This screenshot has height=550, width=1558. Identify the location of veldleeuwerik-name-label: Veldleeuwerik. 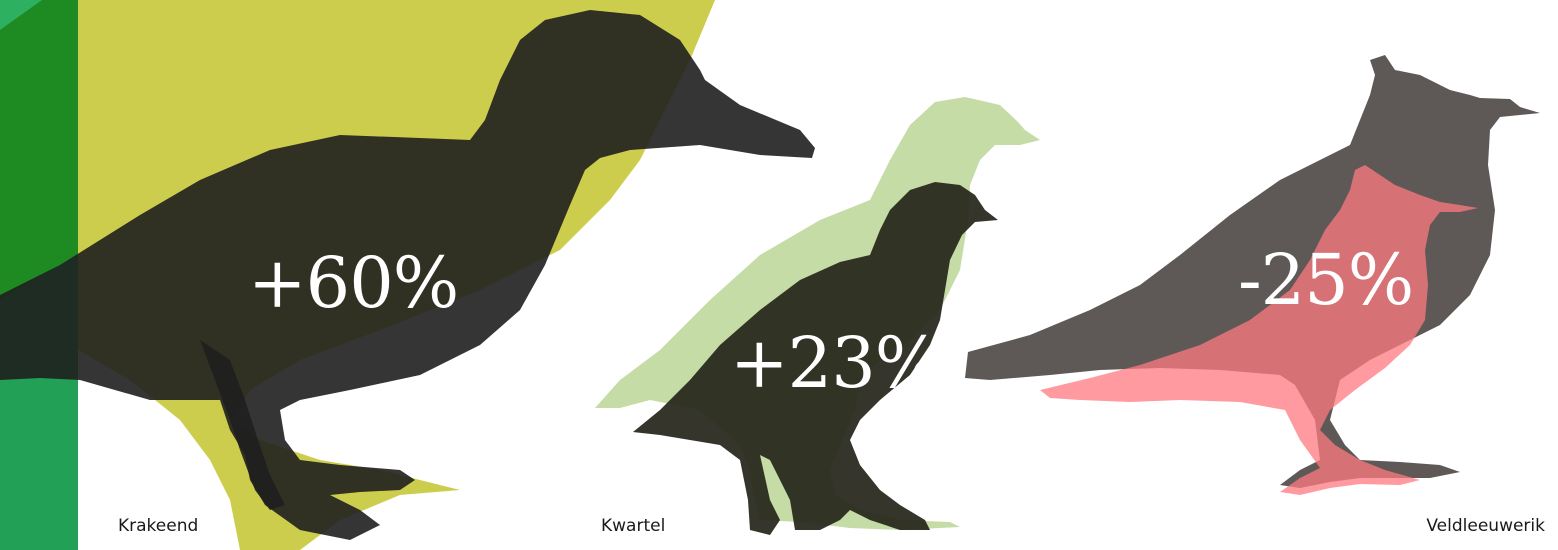
(1485, 526).